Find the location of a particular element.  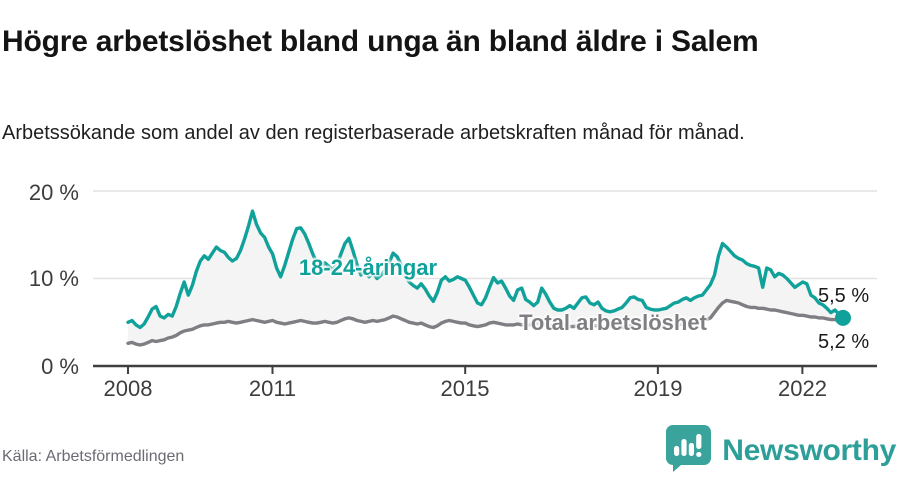

newsworthy-bubble-chart-icon is located at coordinates (688, 450).